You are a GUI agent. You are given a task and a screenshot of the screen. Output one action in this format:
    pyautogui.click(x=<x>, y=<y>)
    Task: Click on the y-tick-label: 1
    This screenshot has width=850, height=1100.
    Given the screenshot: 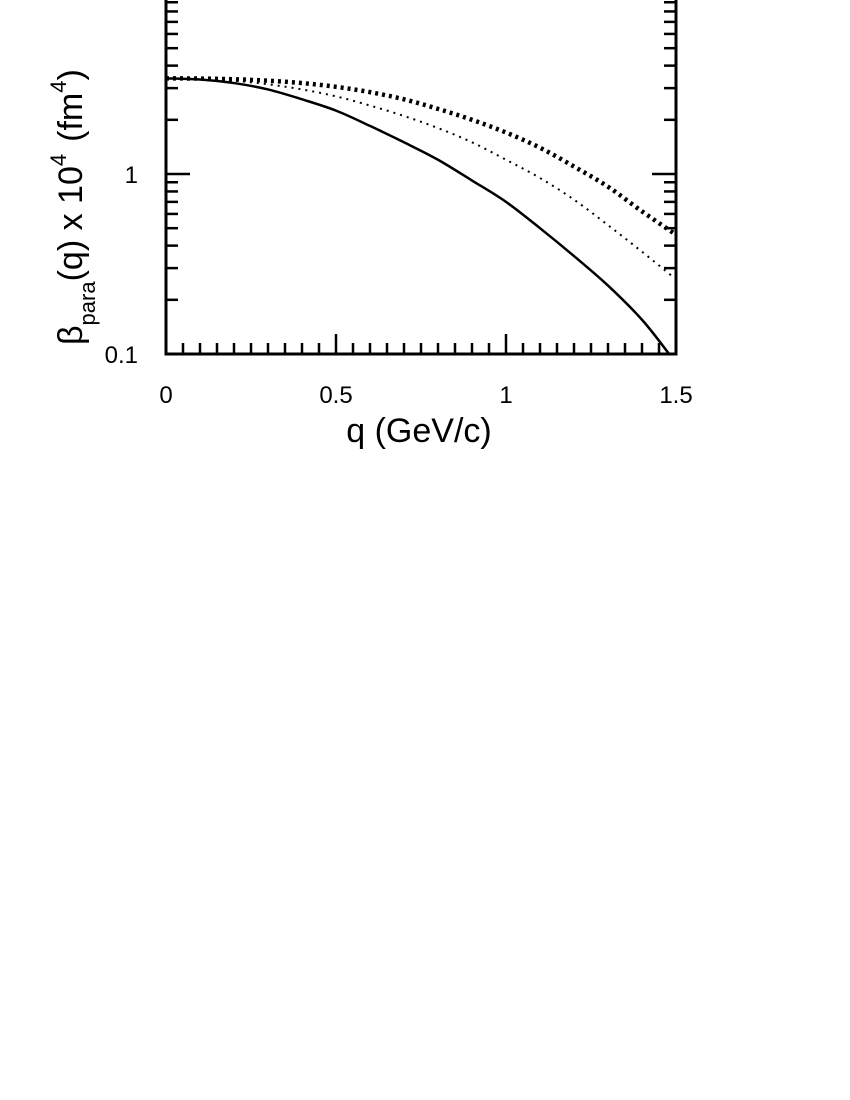 What is the action you would take?
    pyautogui.click(x=131, y=175)
    